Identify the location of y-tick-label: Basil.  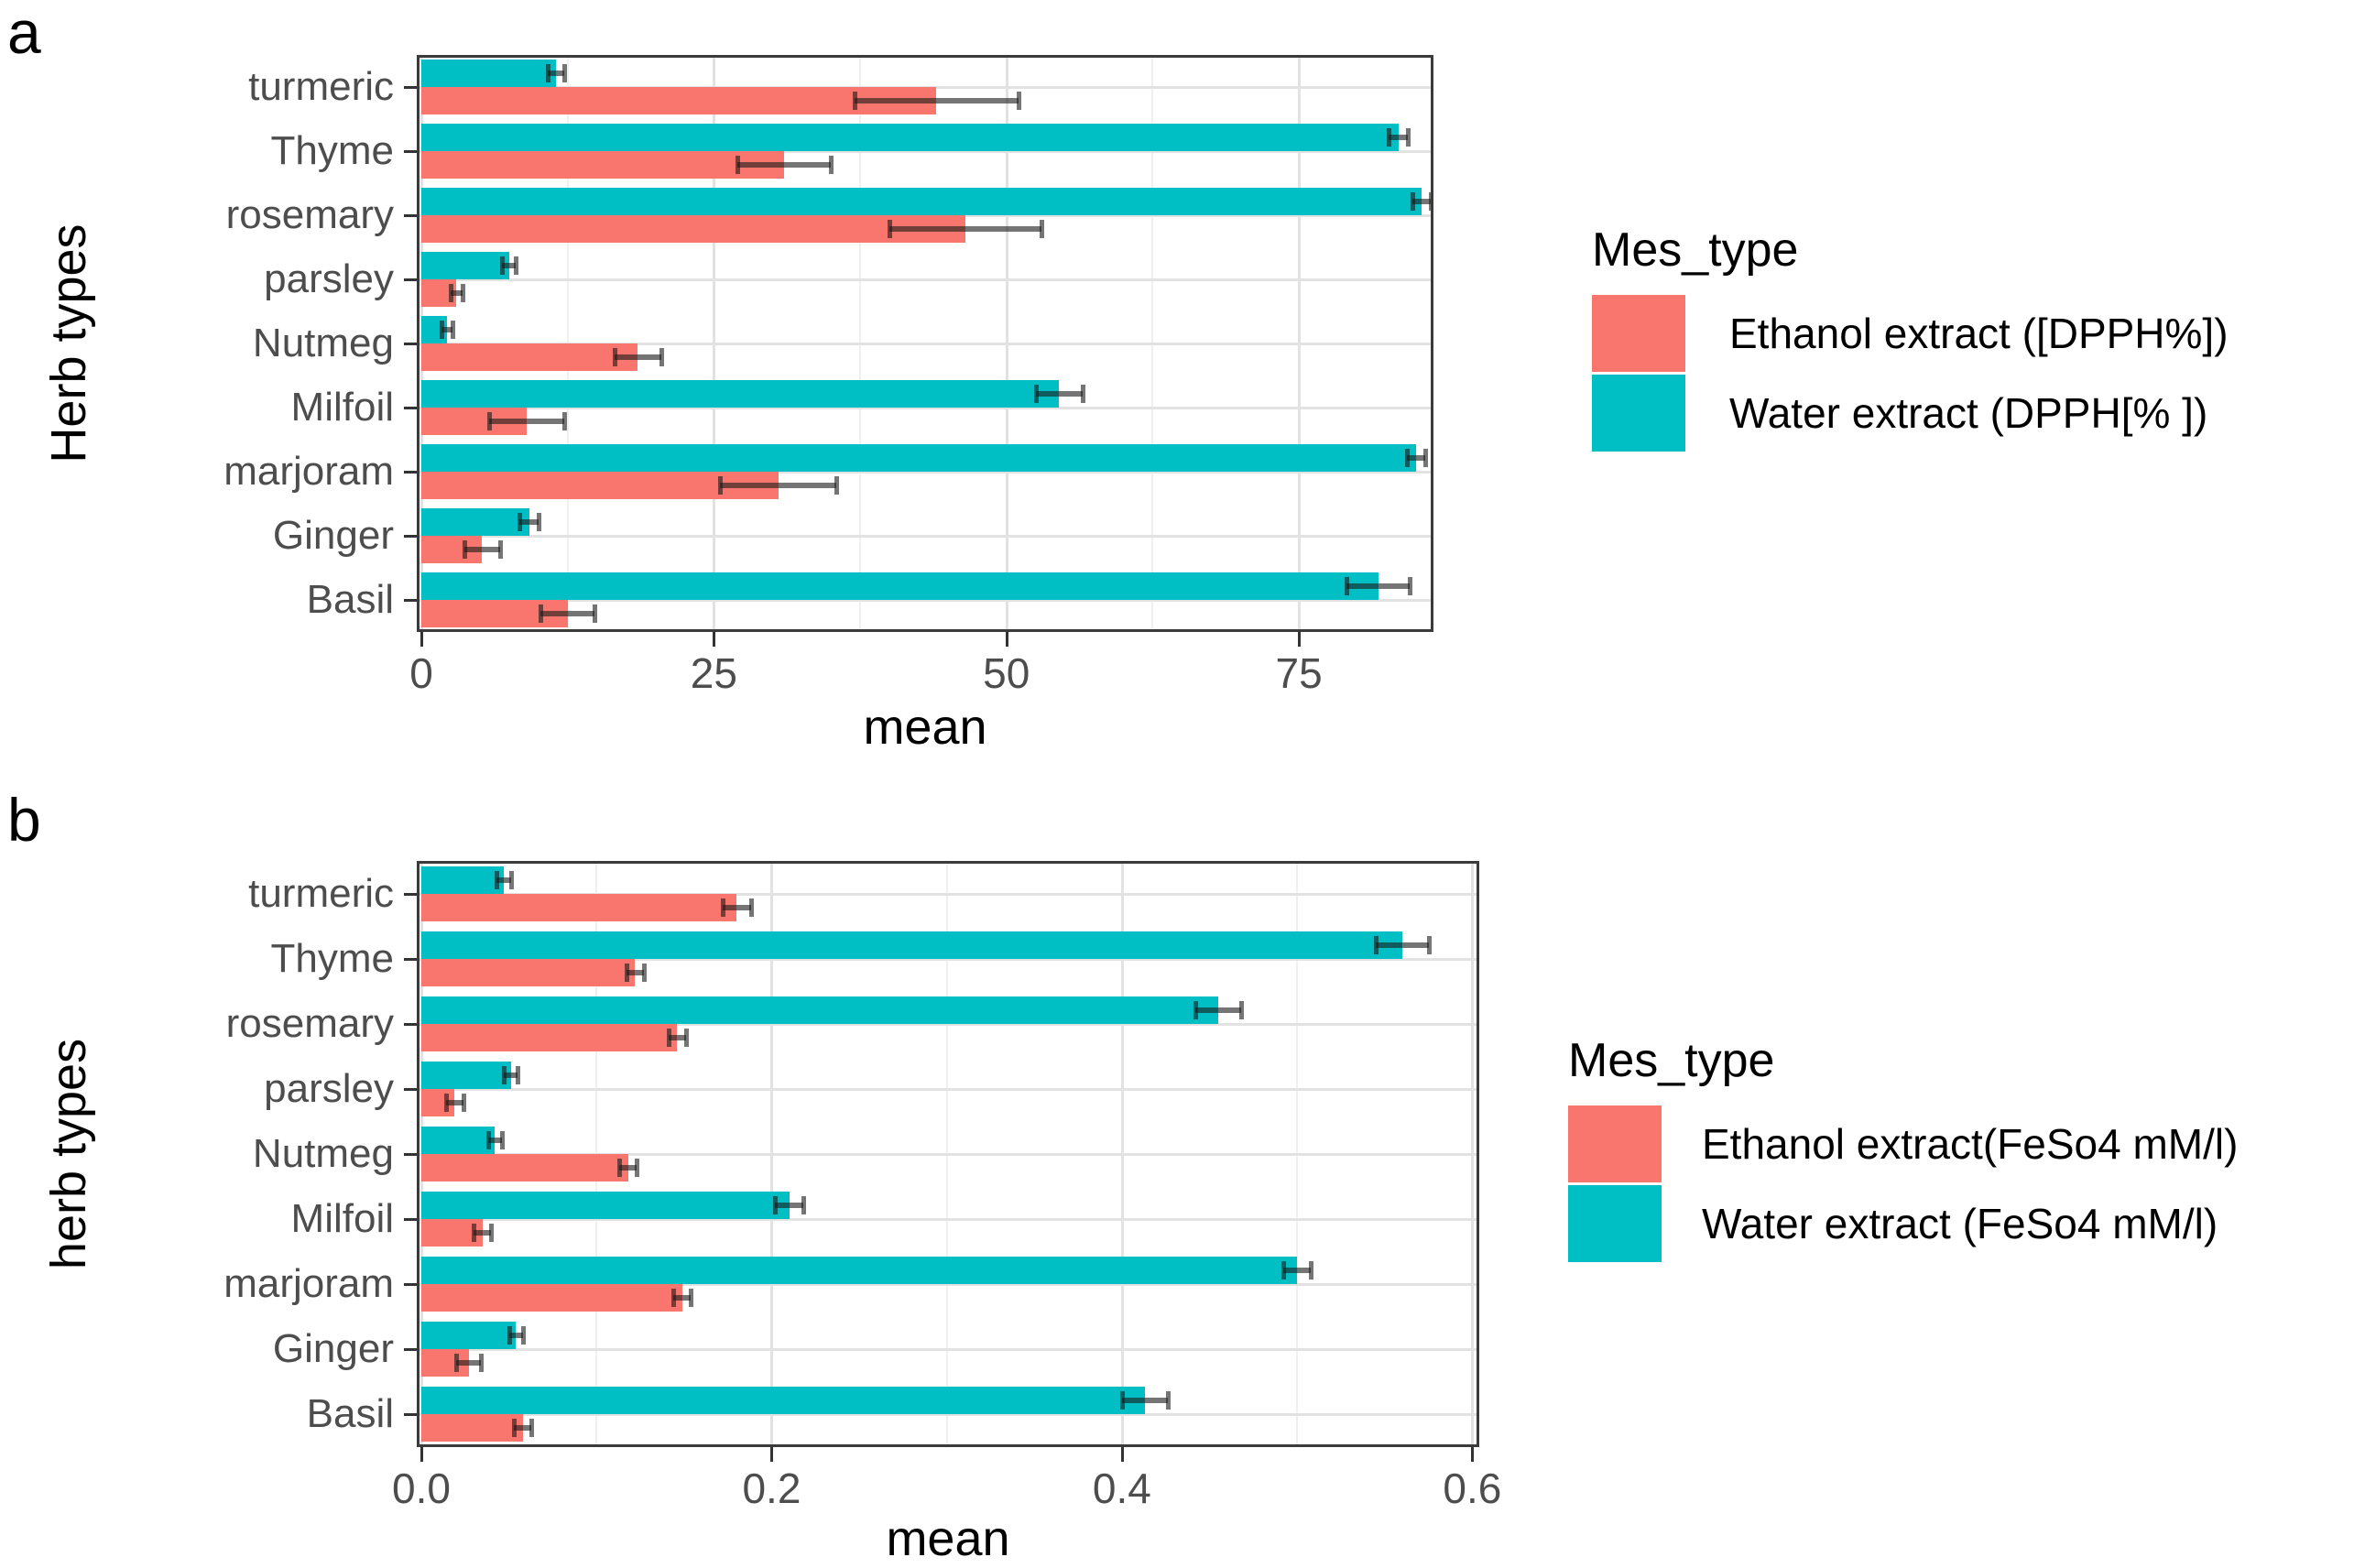
(350, 1414).